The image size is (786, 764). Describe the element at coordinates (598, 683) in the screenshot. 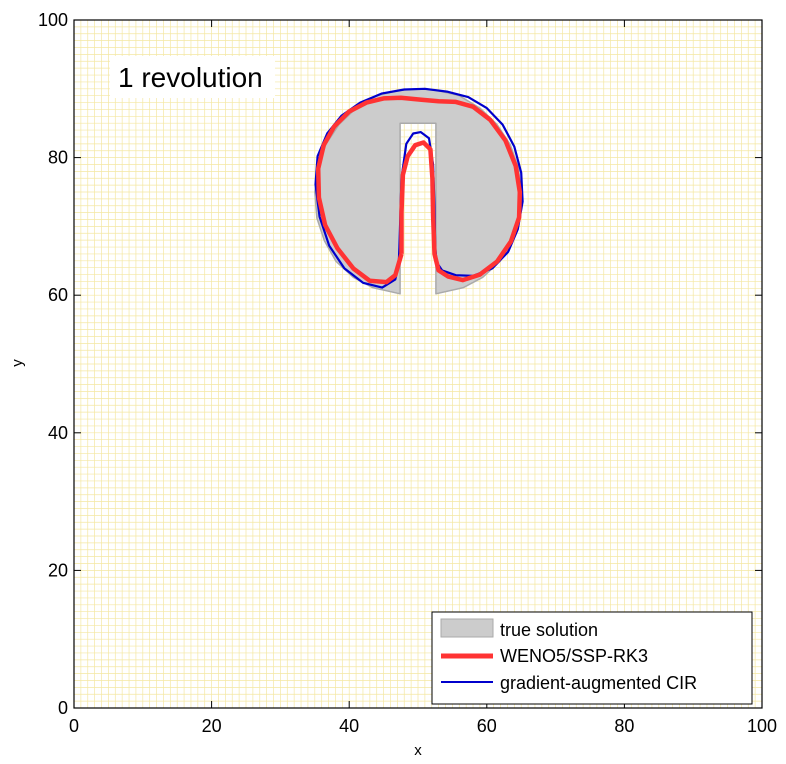

I see `legend-label-cir: gradient-augmented CIR` at that location.